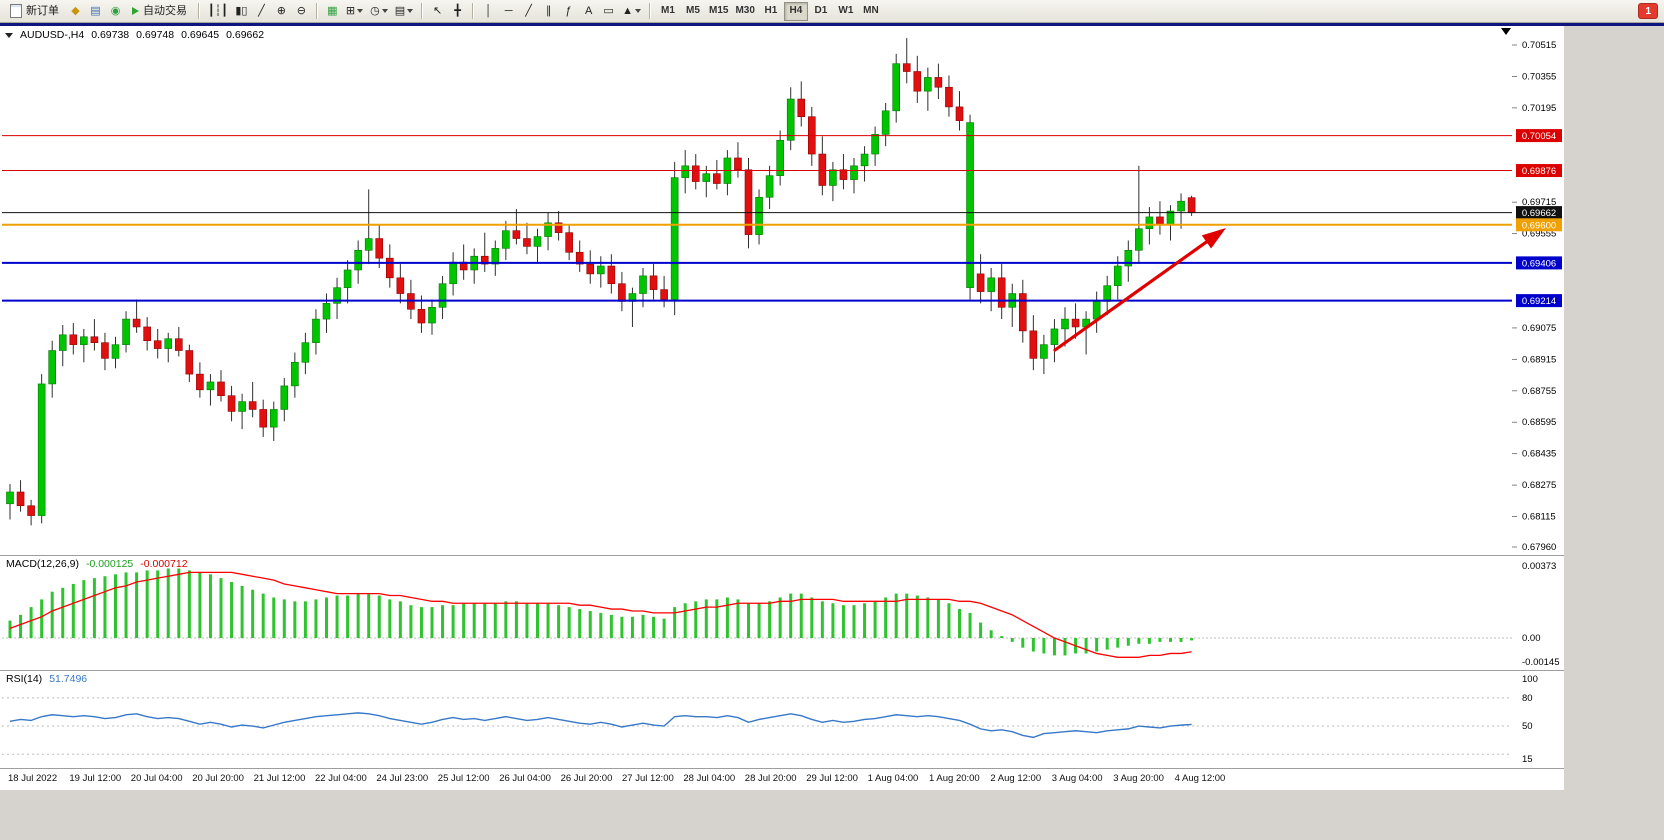 The image size is (1664, 840). Describe the element at coordinates (95, 11) in the screenshot. I see `data-window-icon: ▤` at that location.